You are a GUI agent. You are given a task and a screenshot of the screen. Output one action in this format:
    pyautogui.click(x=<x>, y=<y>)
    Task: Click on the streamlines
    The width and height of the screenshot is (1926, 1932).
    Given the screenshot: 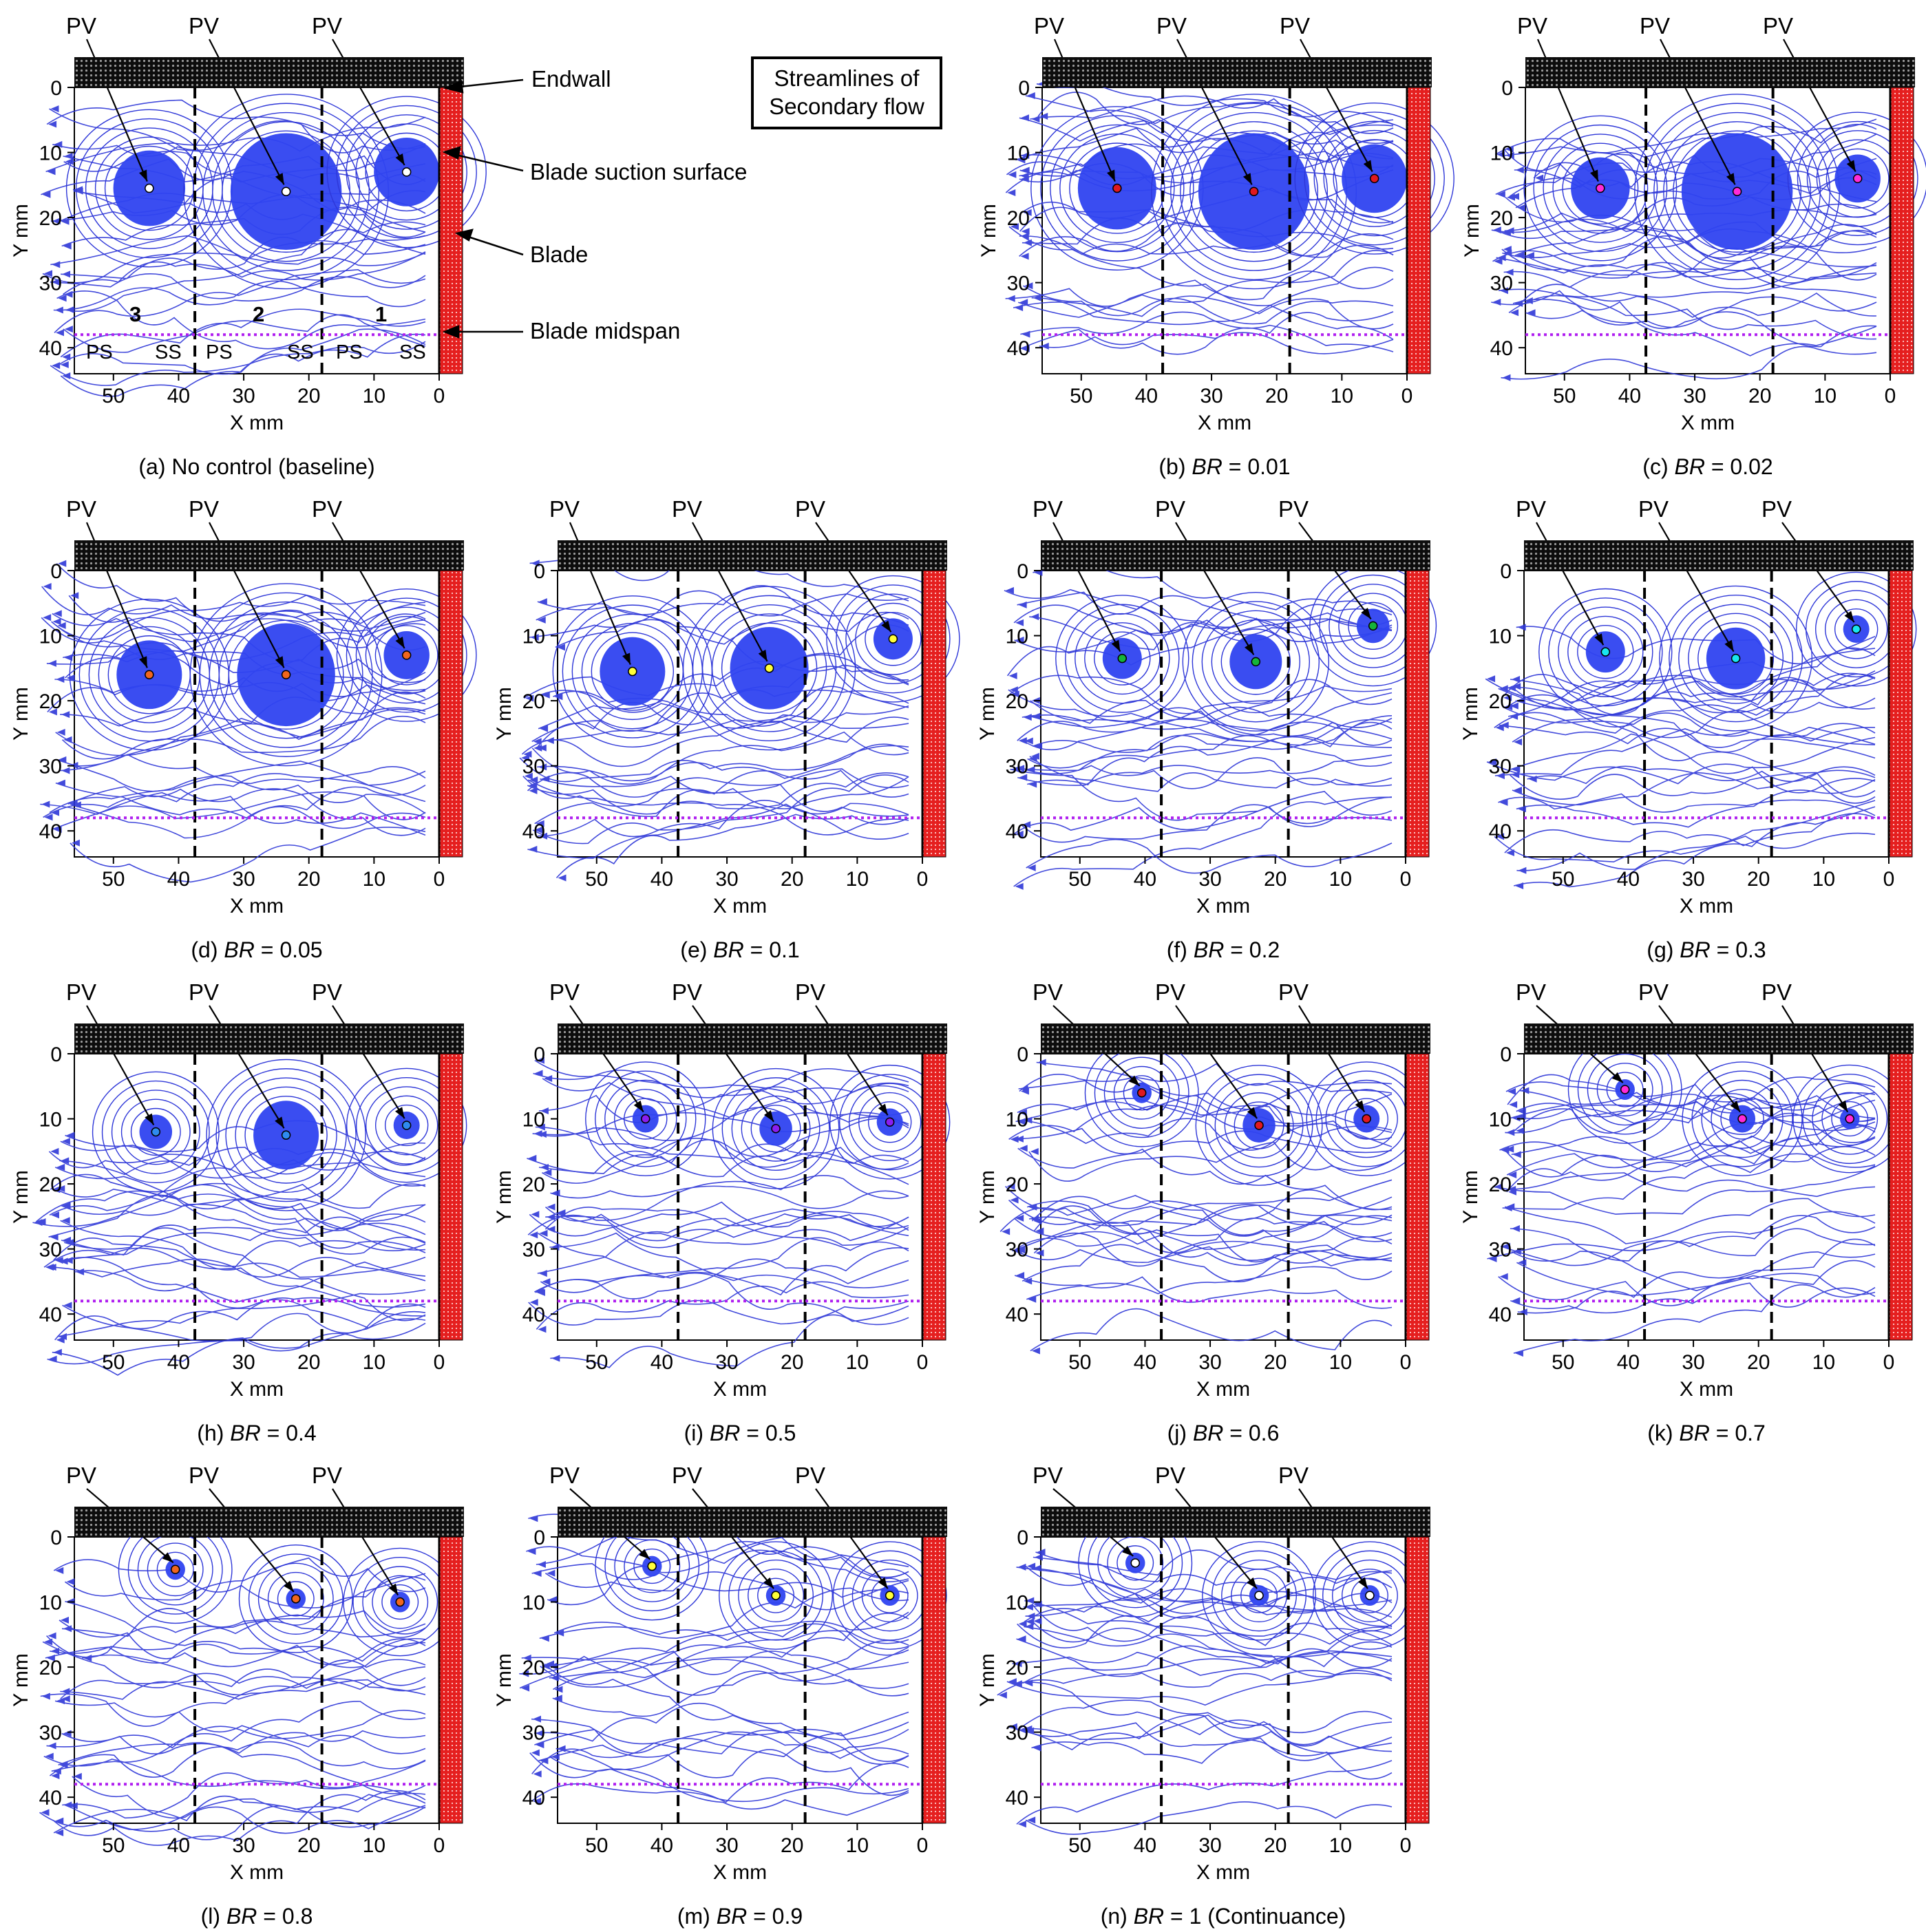 What is the action you would take?
    pyautogui.click(x=718, y=1212)
    